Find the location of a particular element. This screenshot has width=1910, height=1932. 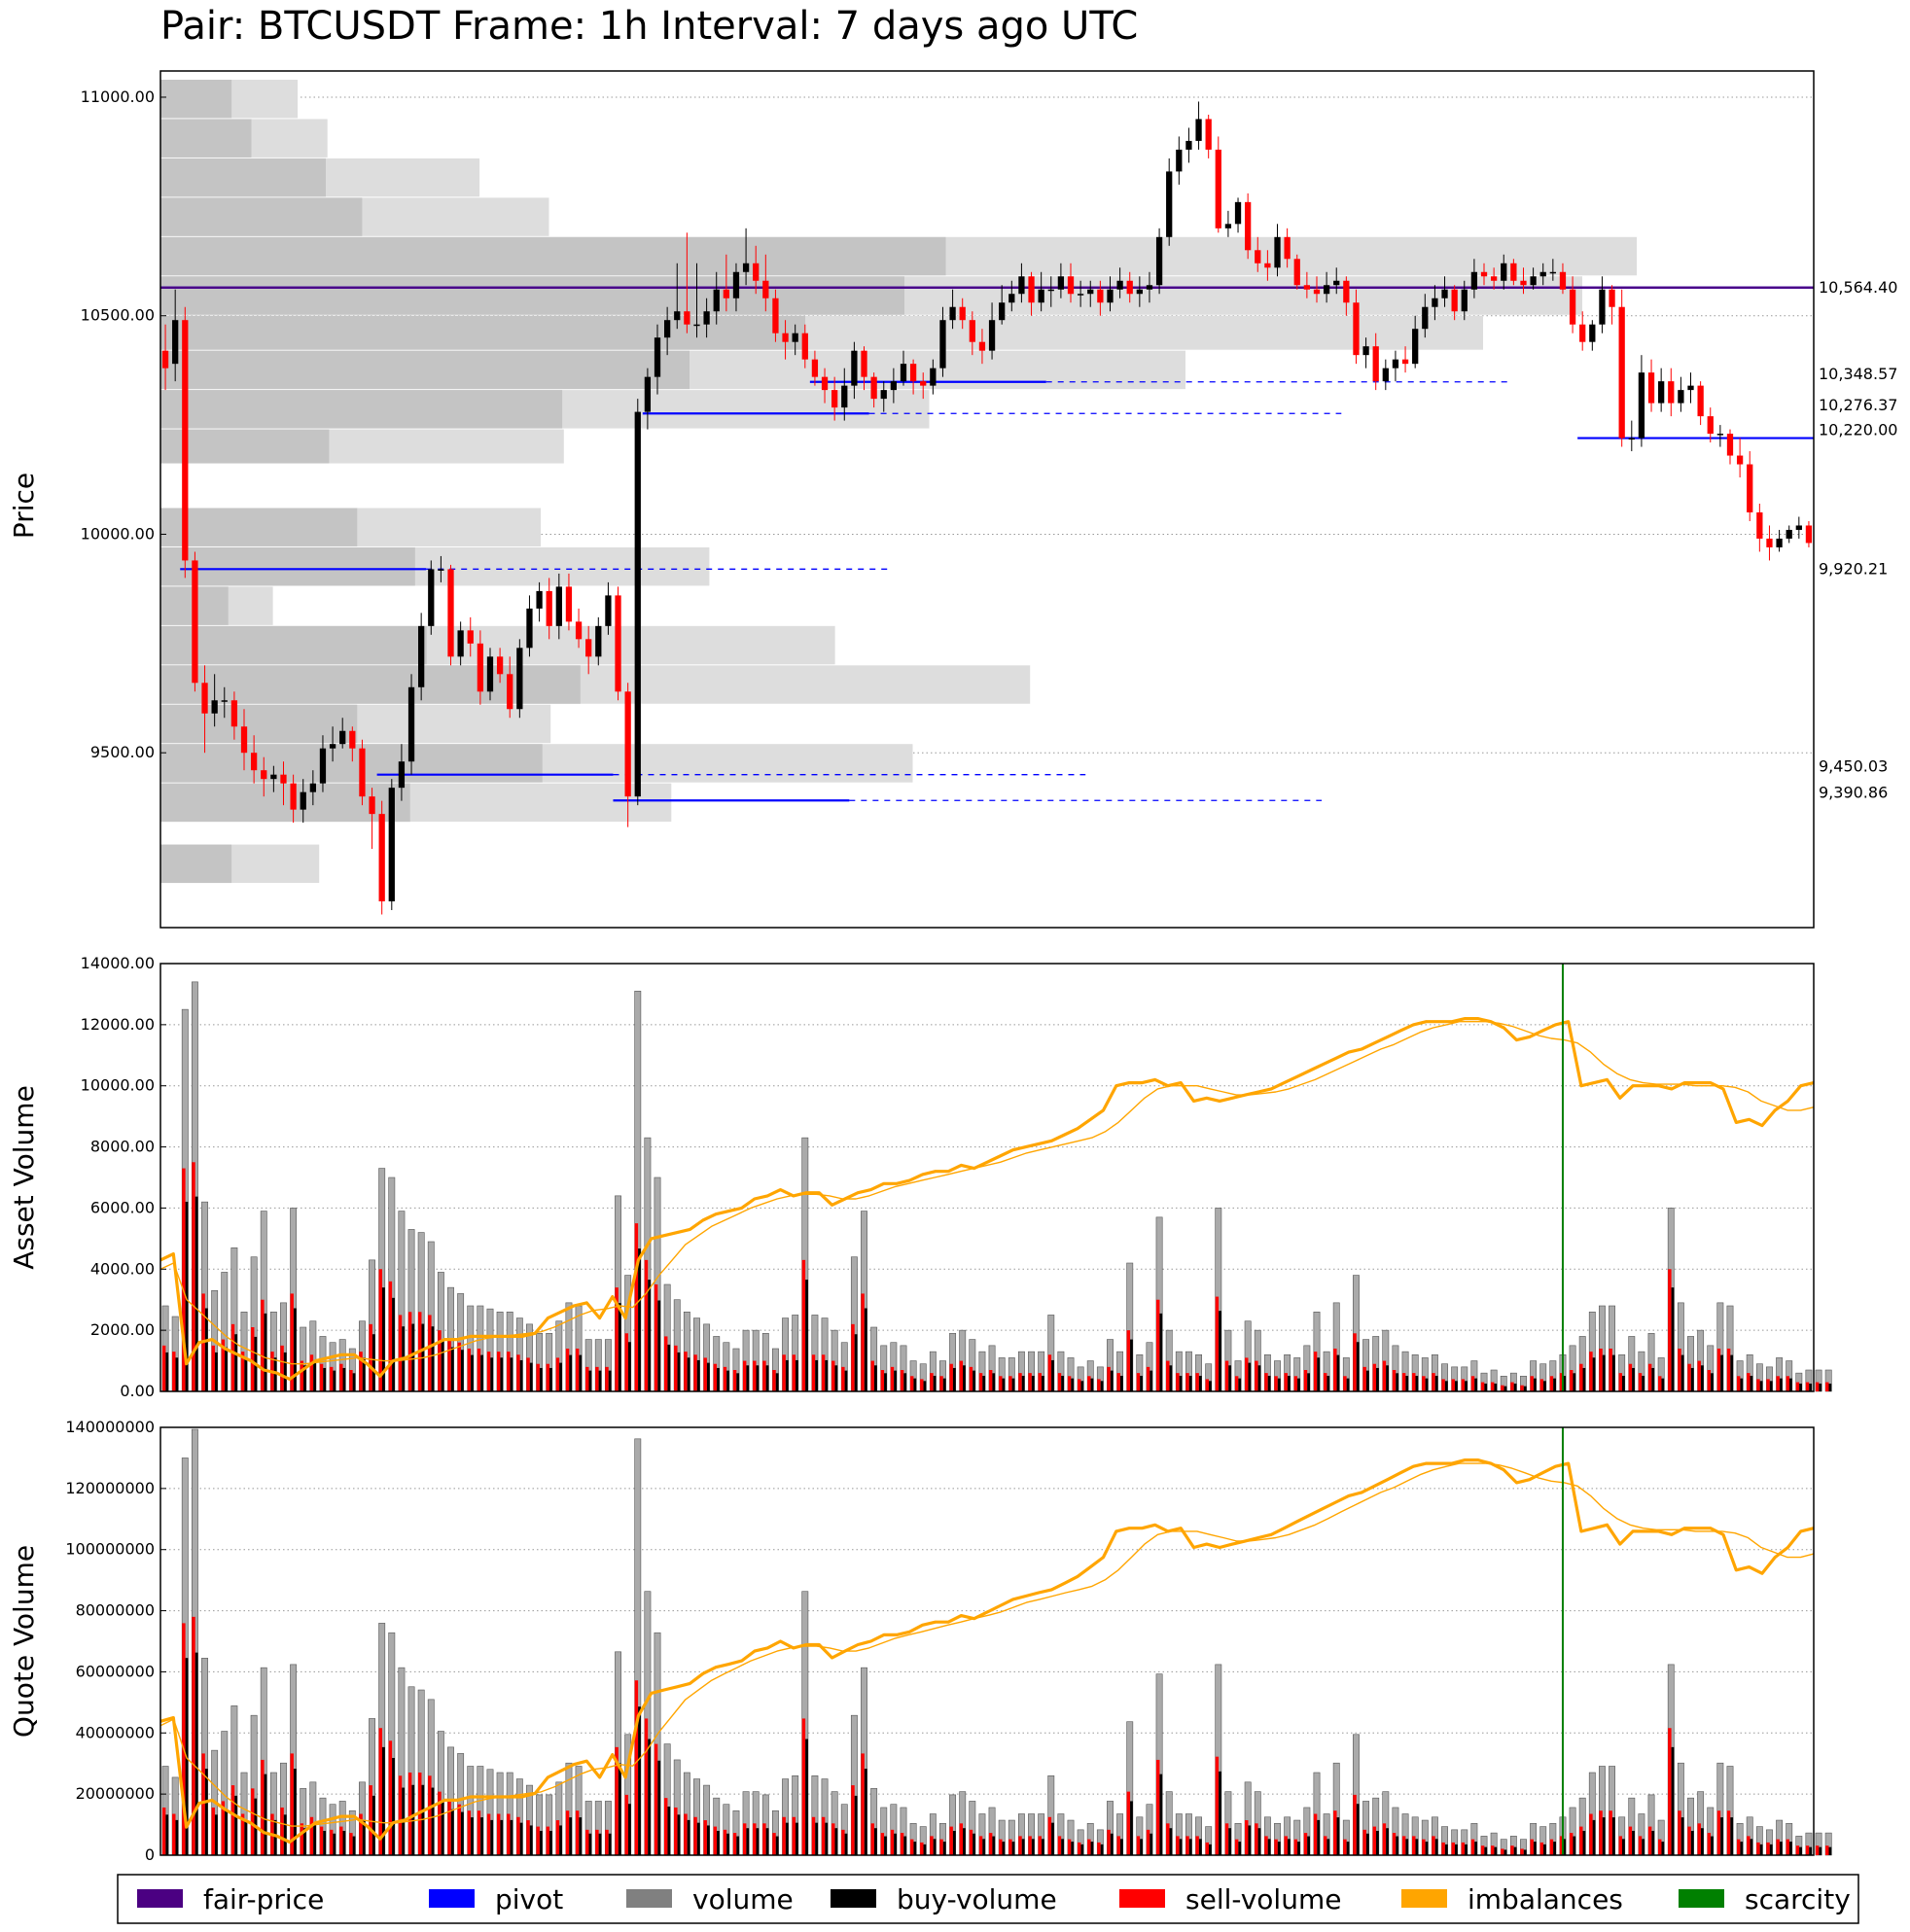

legend-box is located at coordinates (988, 1899).